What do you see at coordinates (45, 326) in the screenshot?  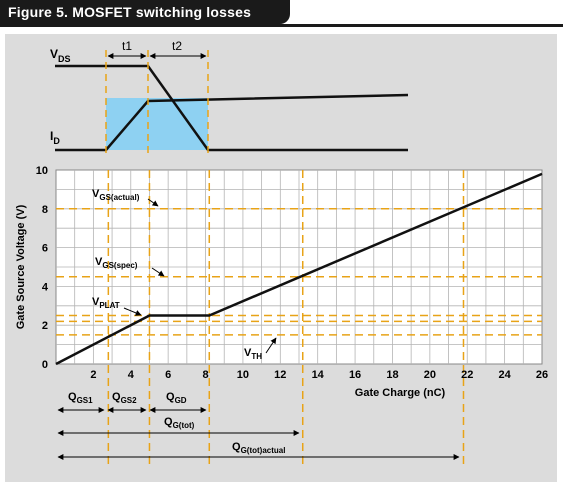 I see `y-tick-label: 2` at bounding box center [45, 326].